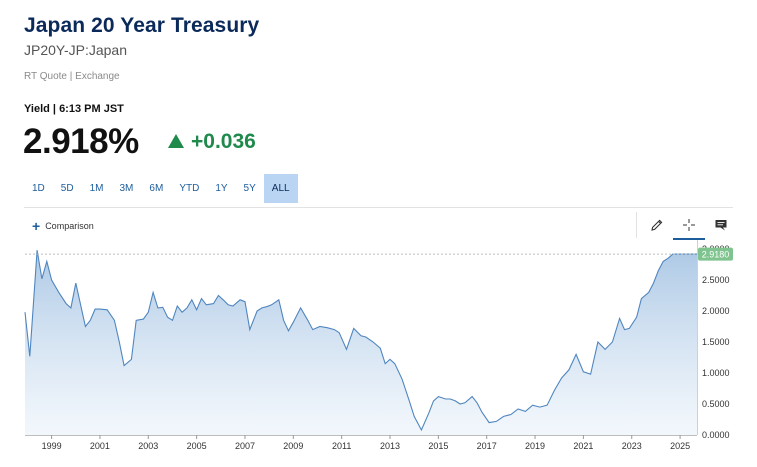  I want to click on range-6m: 6M, so click(156, 188).